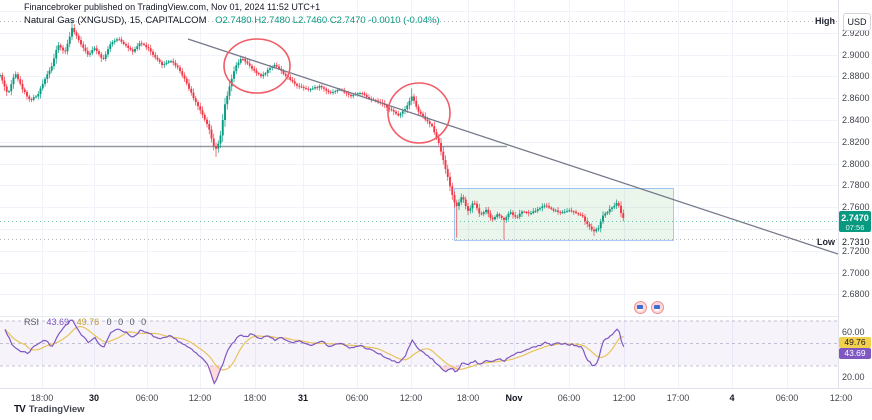 The height and width of the screenshot is (420, 872). What do you see at coordinates (856, 163) in the screenshot?
I see `price-tick: 2.8000` at bounding box center [856, 163].